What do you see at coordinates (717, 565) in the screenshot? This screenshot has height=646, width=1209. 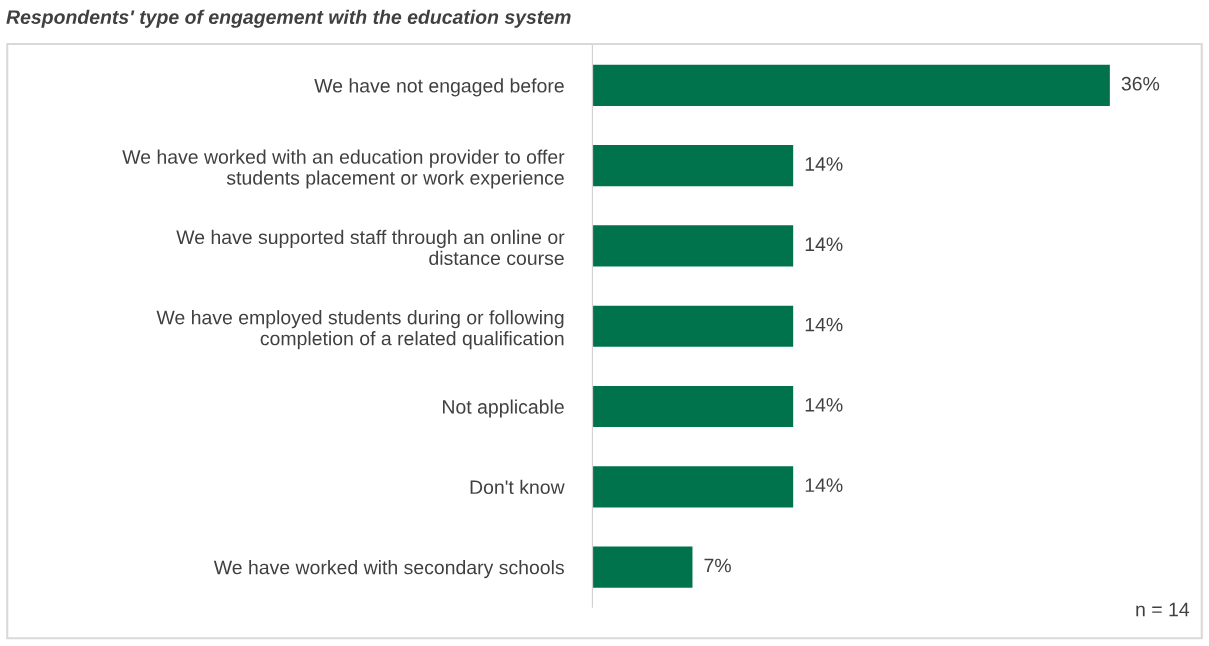 I see `data-label: 7%` at bounding box center [717, 565].